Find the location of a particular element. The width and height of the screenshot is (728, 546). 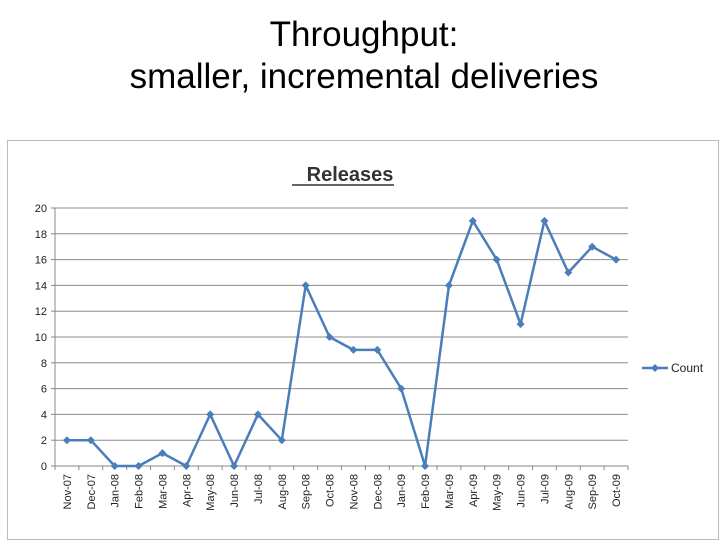

y-tick-label: 14 is located at coordinates (41, 286).